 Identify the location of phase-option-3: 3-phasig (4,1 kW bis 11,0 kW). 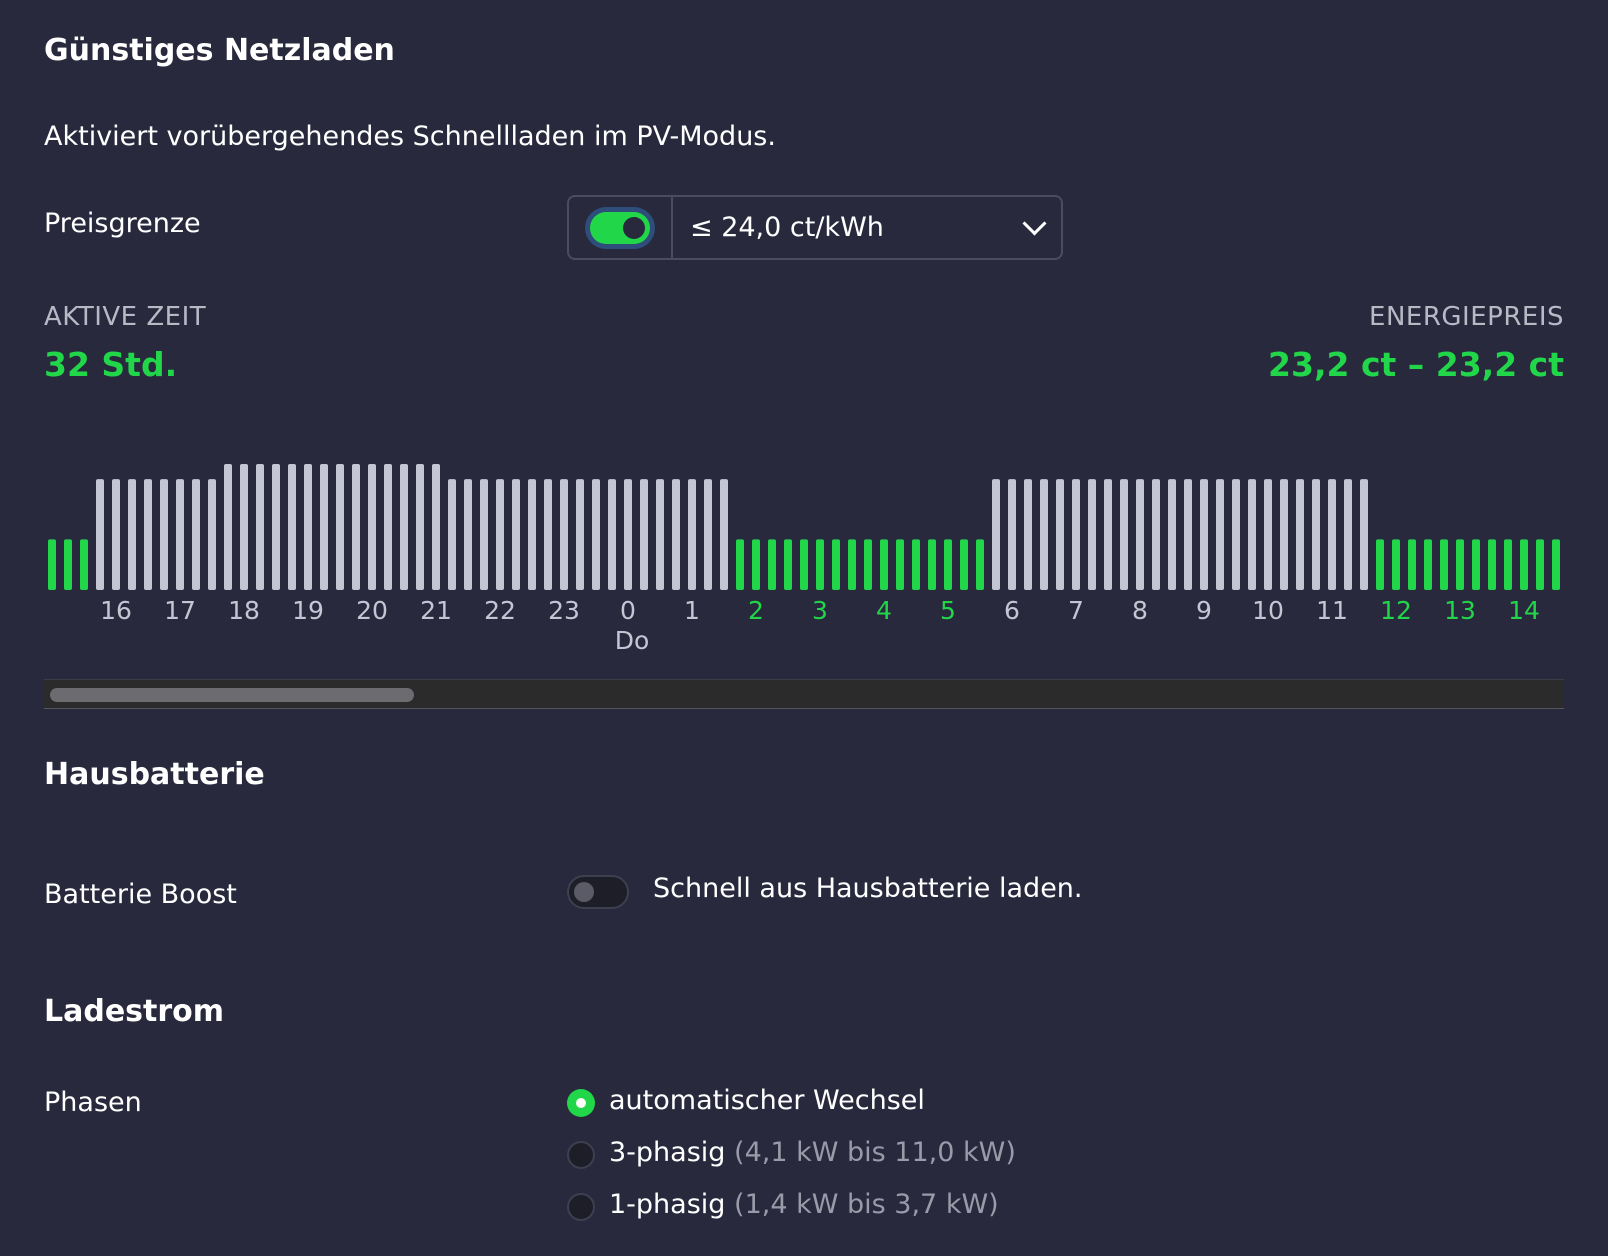
(812, 1152).